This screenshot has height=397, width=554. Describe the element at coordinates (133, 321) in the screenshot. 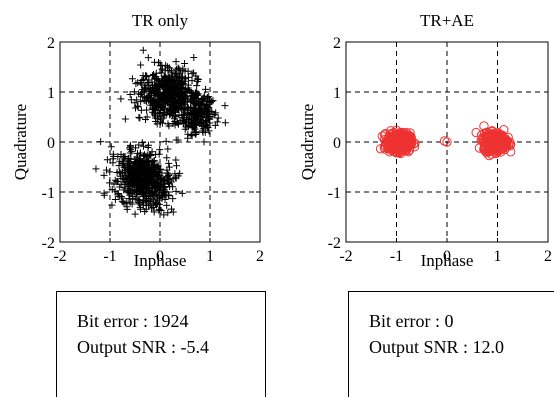

I see `bit-error-text: Bit error : 1924` at that location.